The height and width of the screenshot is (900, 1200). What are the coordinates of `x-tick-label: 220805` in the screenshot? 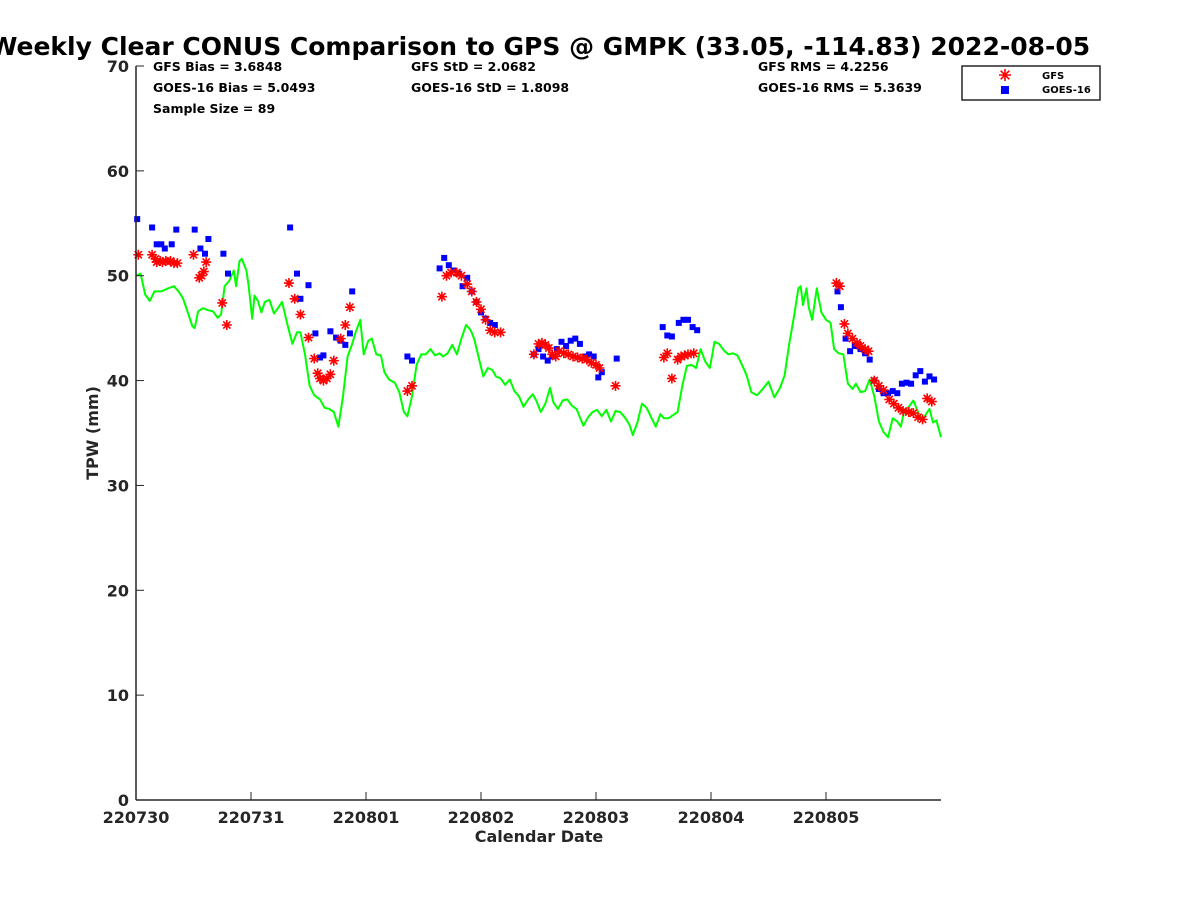 It's located at (826, 817).